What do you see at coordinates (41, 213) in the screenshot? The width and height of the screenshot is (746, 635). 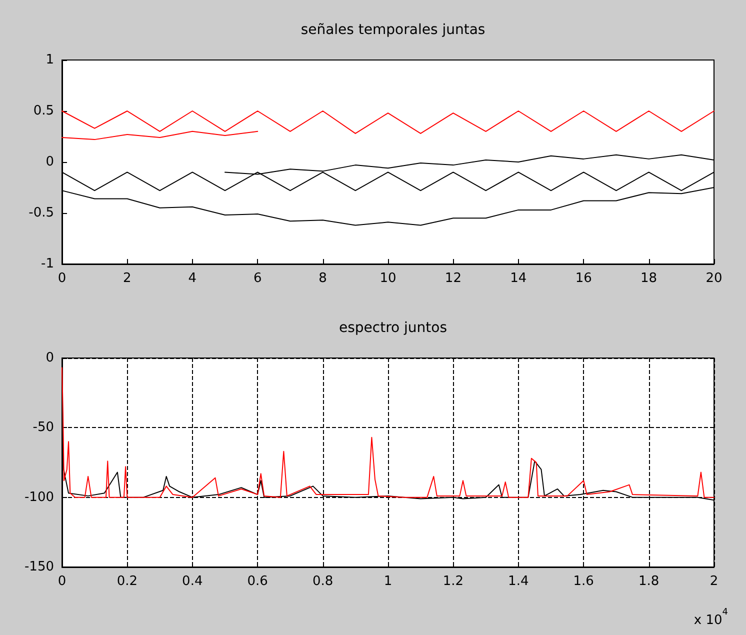 I see `y-tick-label: -0.5` at bounding box center [41, 213].